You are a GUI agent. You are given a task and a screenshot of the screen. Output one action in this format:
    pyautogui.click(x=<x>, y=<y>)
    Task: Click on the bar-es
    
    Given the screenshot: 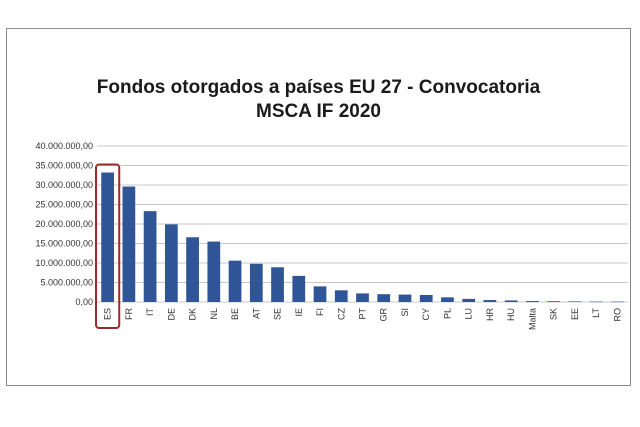 What is the action you would take?
    pyautogui.click(x=107, y=237)
    